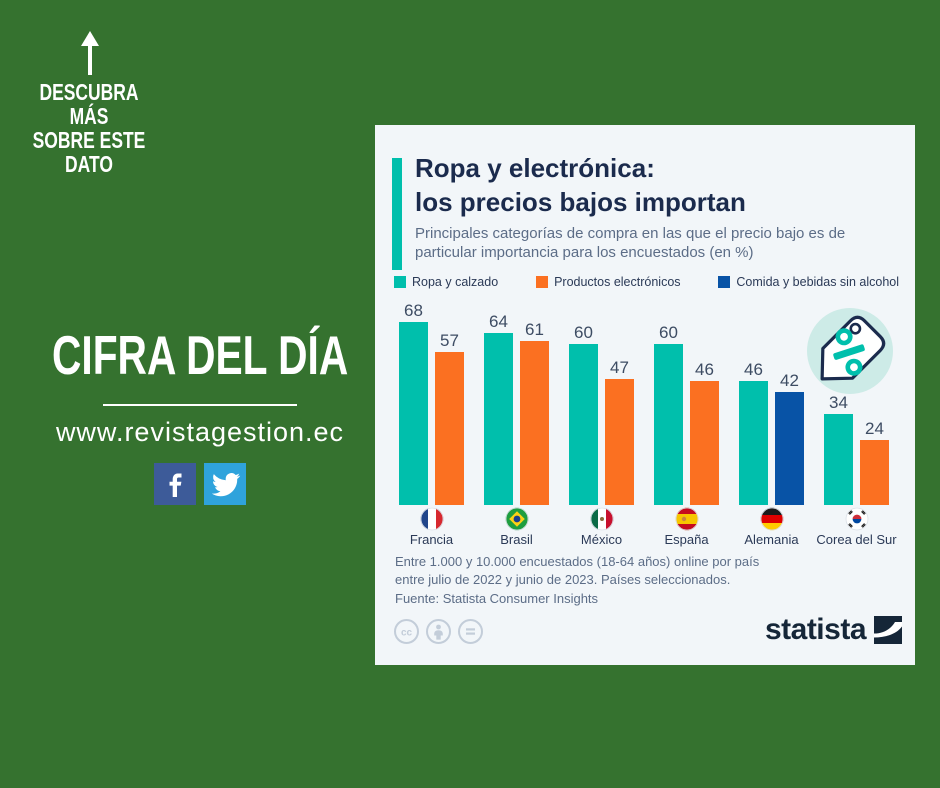  I want to click on svg-text: cc, so click(407, 632).